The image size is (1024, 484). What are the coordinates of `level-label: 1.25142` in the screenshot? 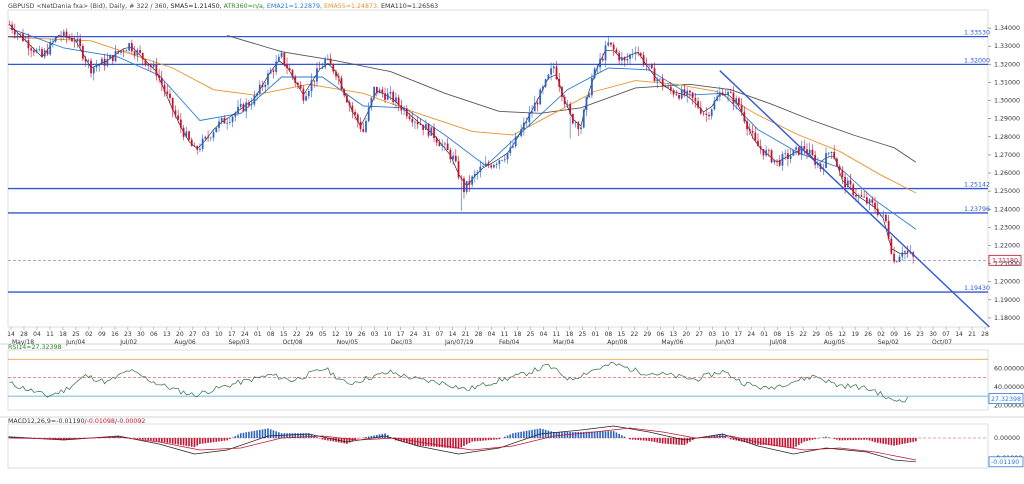 It's located at (977, 185).